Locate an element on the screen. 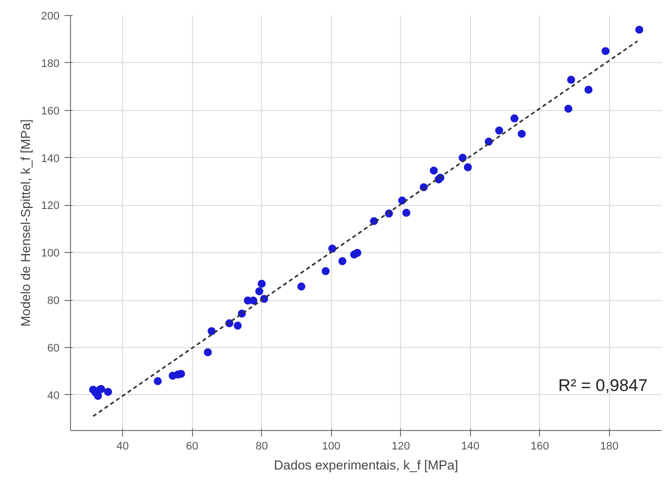  y-tick-label: 160 is located at coordinates (50, 111).